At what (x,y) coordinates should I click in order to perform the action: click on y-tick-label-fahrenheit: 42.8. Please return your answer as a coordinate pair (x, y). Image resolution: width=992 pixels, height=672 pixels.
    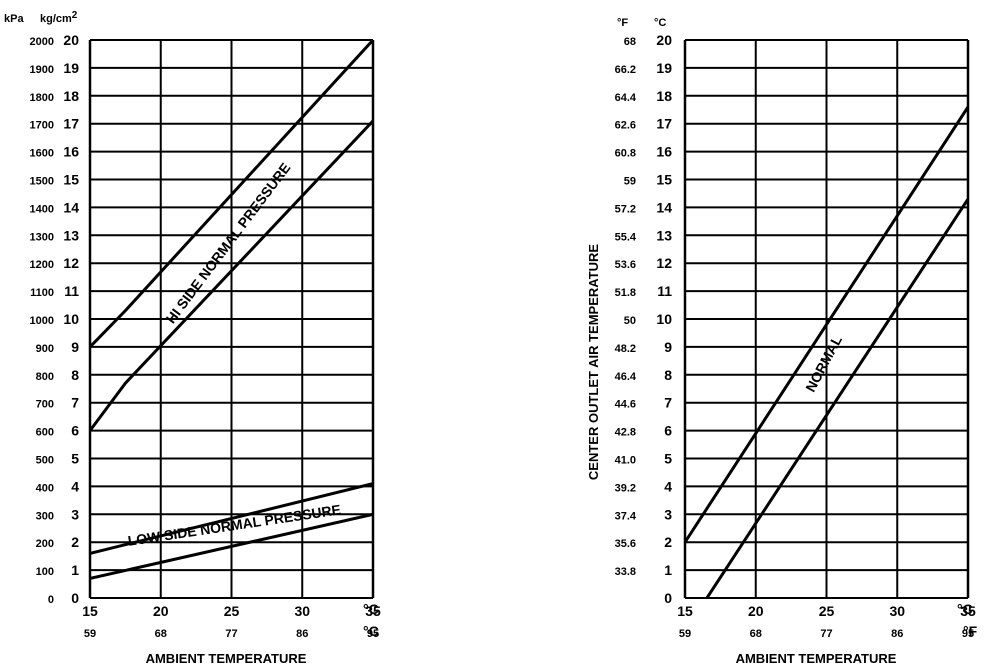
    Looking at the image, I should click on (625, 433).